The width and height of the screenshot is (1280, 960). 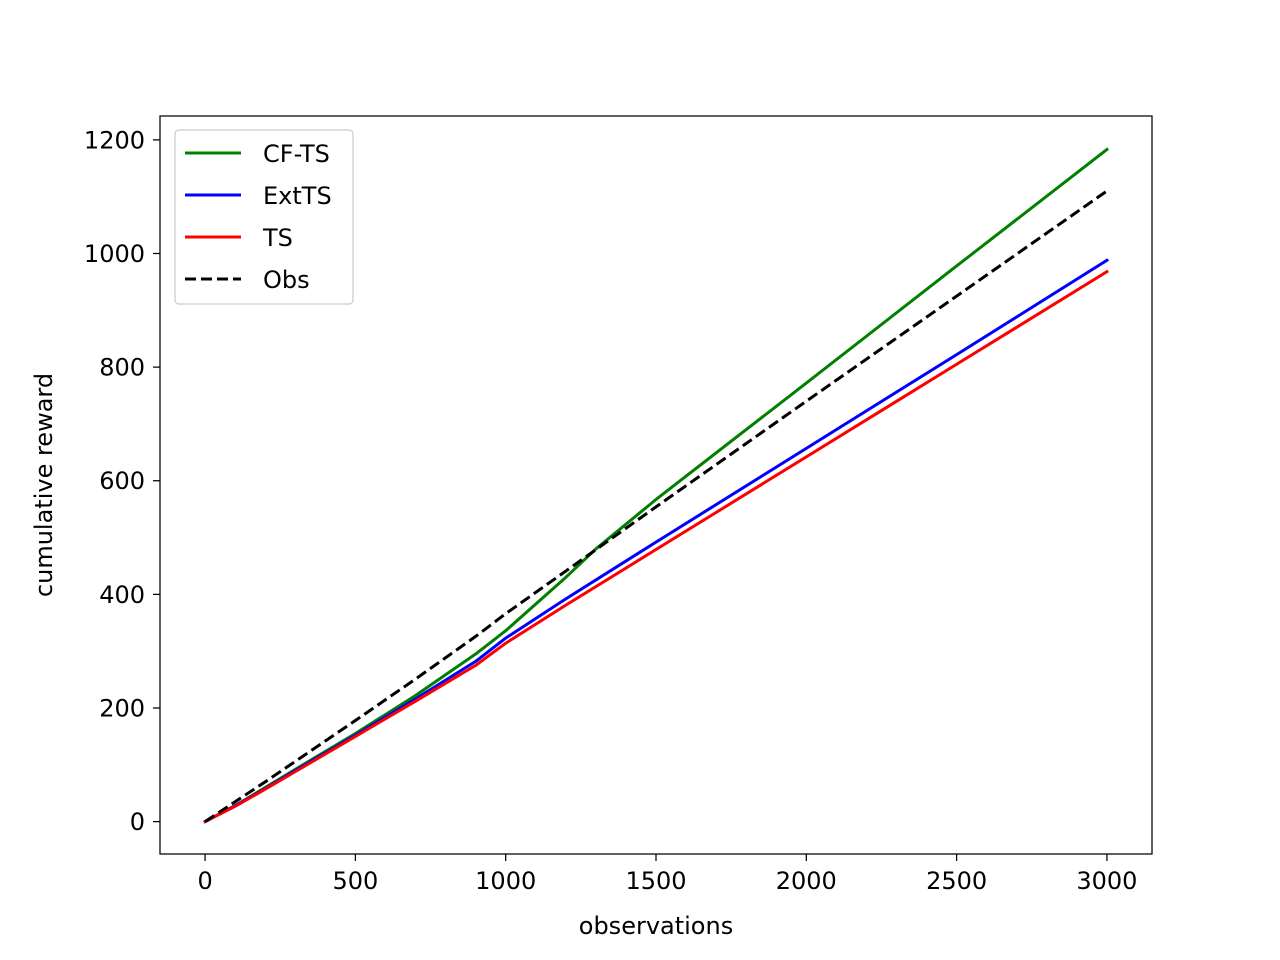 What do you see at coordinates (122, 595) in the screenshot?
I see `y-tick-label: 400` at bounding box center [122, 595].